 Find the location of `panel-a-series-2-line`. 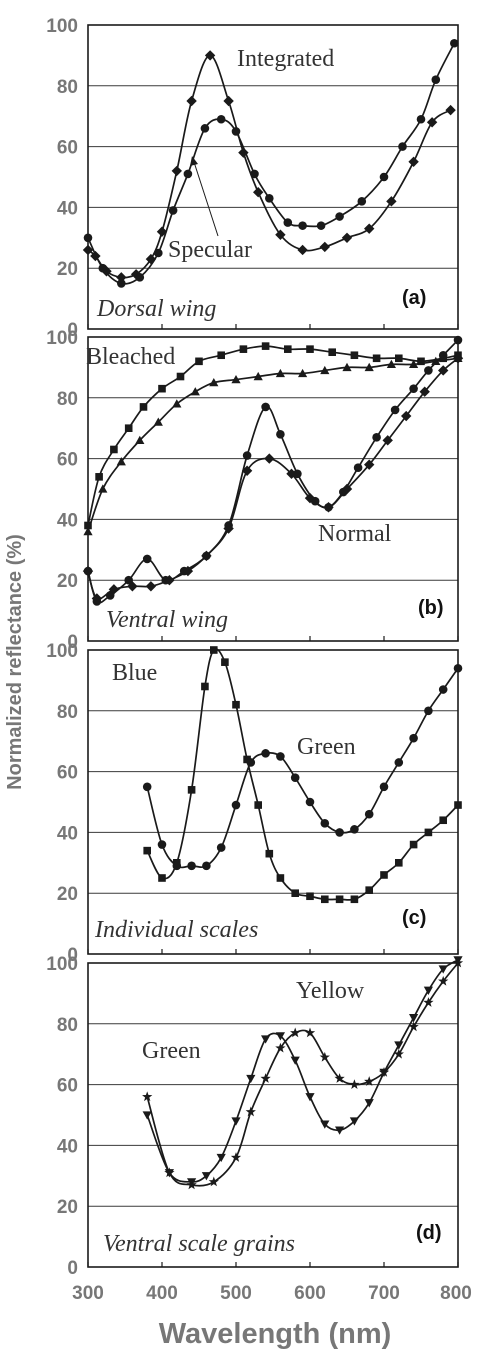

panel-a-series-2-line is located at coordinates (271, 163).